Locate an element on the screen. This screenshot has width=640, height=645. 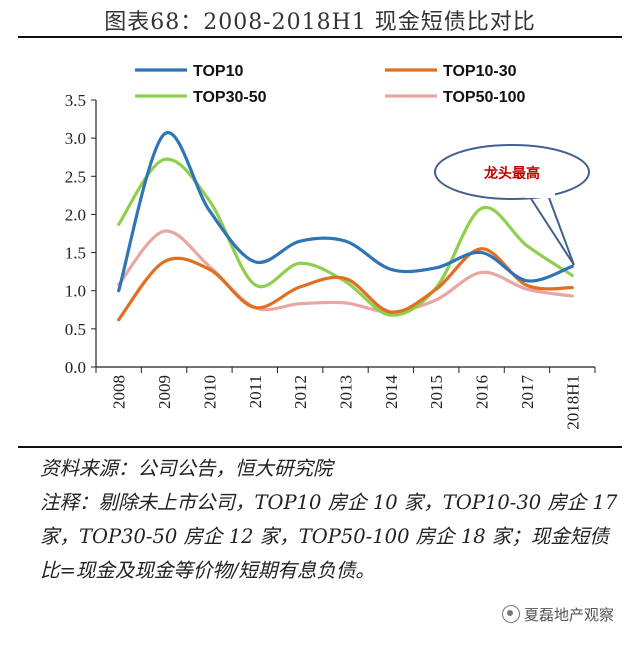
x-tick-label: 2013 is located at coordinates (346, 392).